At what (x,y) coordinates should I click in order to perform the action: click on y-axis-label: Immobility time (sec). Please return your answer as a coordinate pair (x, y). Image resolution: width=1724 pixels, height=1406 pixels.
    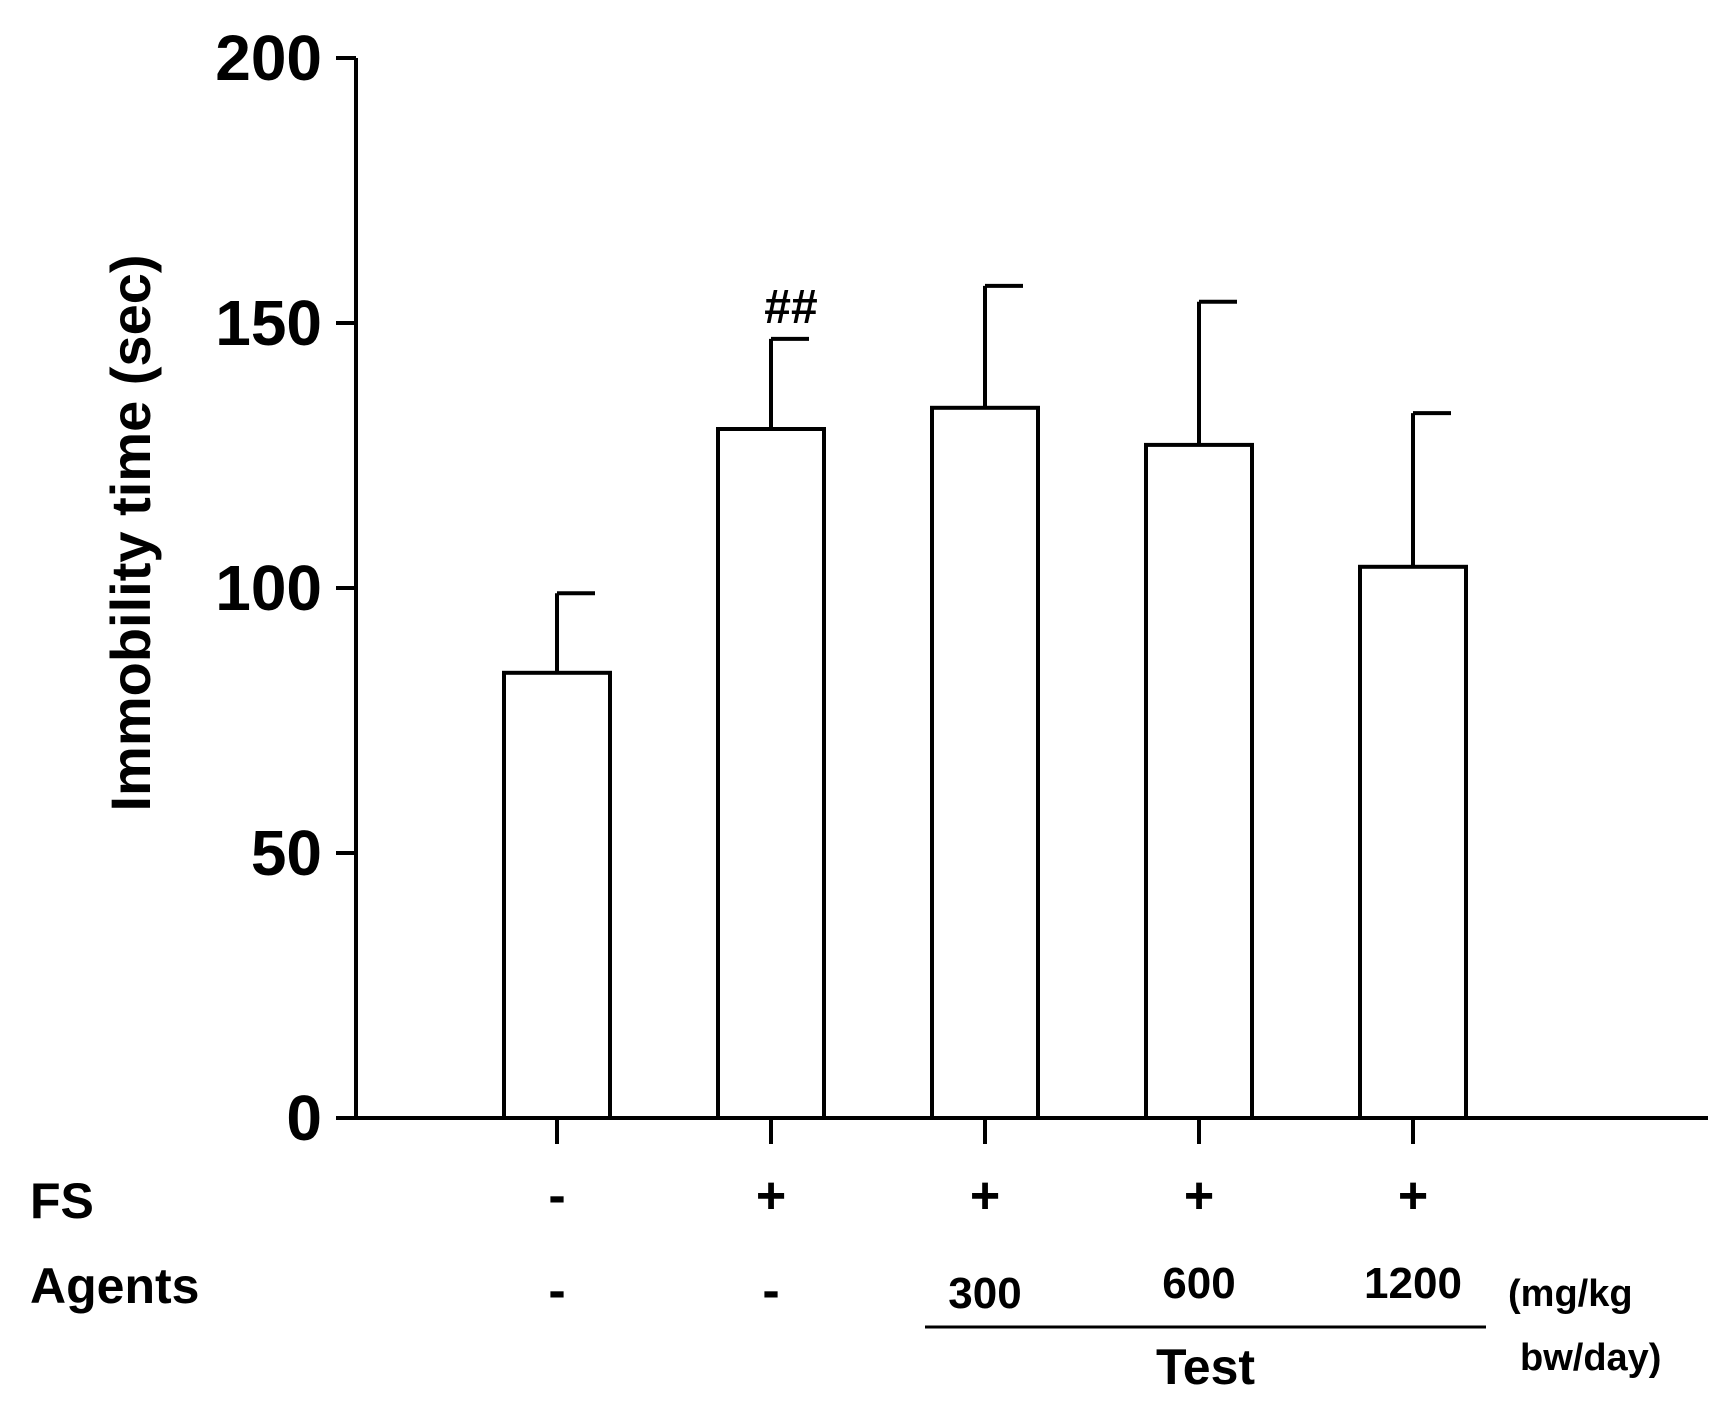
    Looking at the image, I should click on (130, 532).